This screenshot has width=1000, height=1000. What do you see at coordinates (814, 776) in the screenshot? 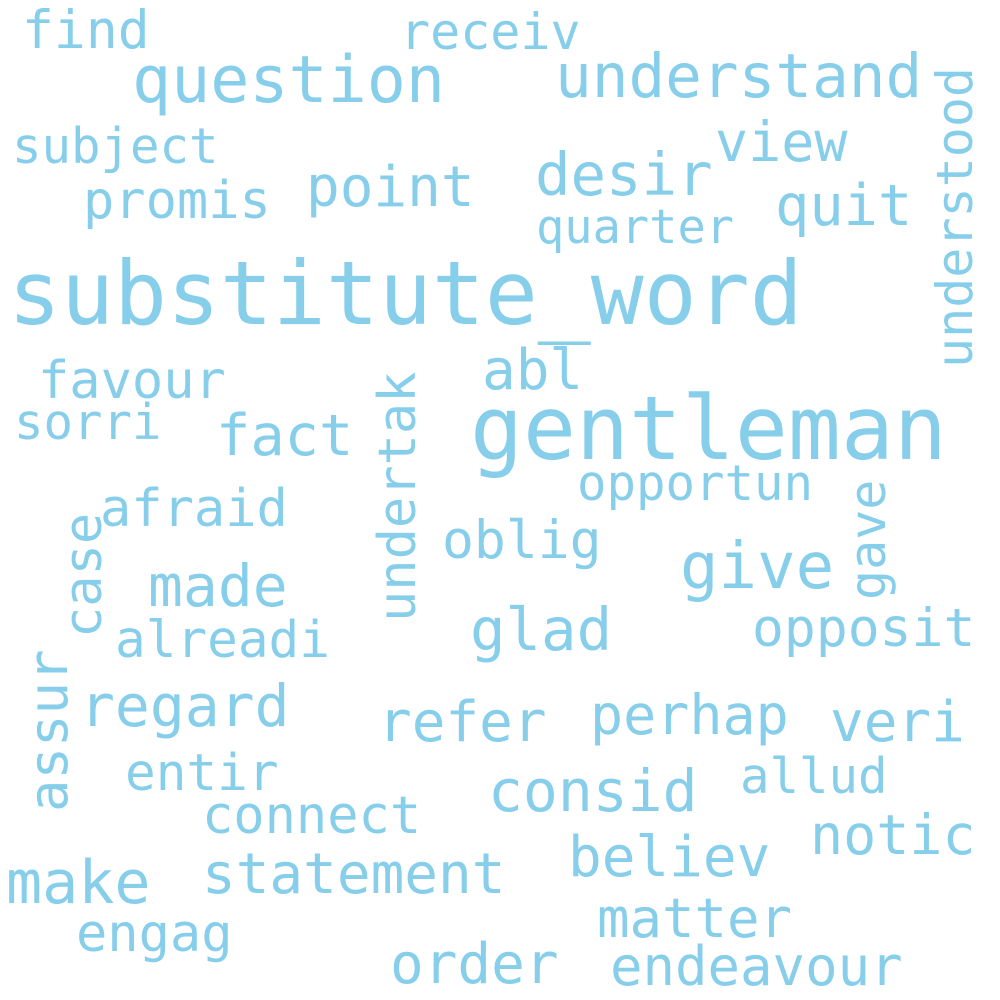
I see `word-allud: allud` at bounding box center [814, 776].